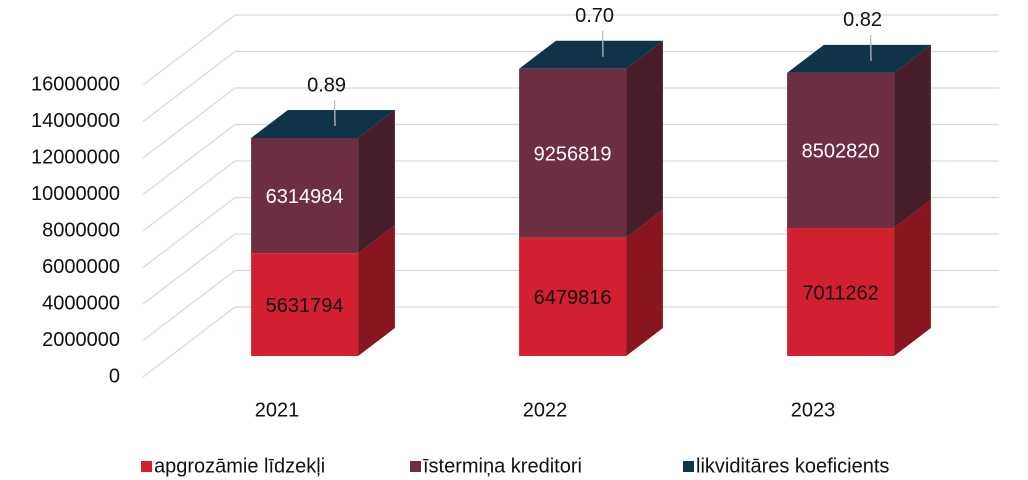  What do you see at coordinates (326, 85) in the screenshot?
I see `data-label: 0.89` at bounding box center [326, 85].